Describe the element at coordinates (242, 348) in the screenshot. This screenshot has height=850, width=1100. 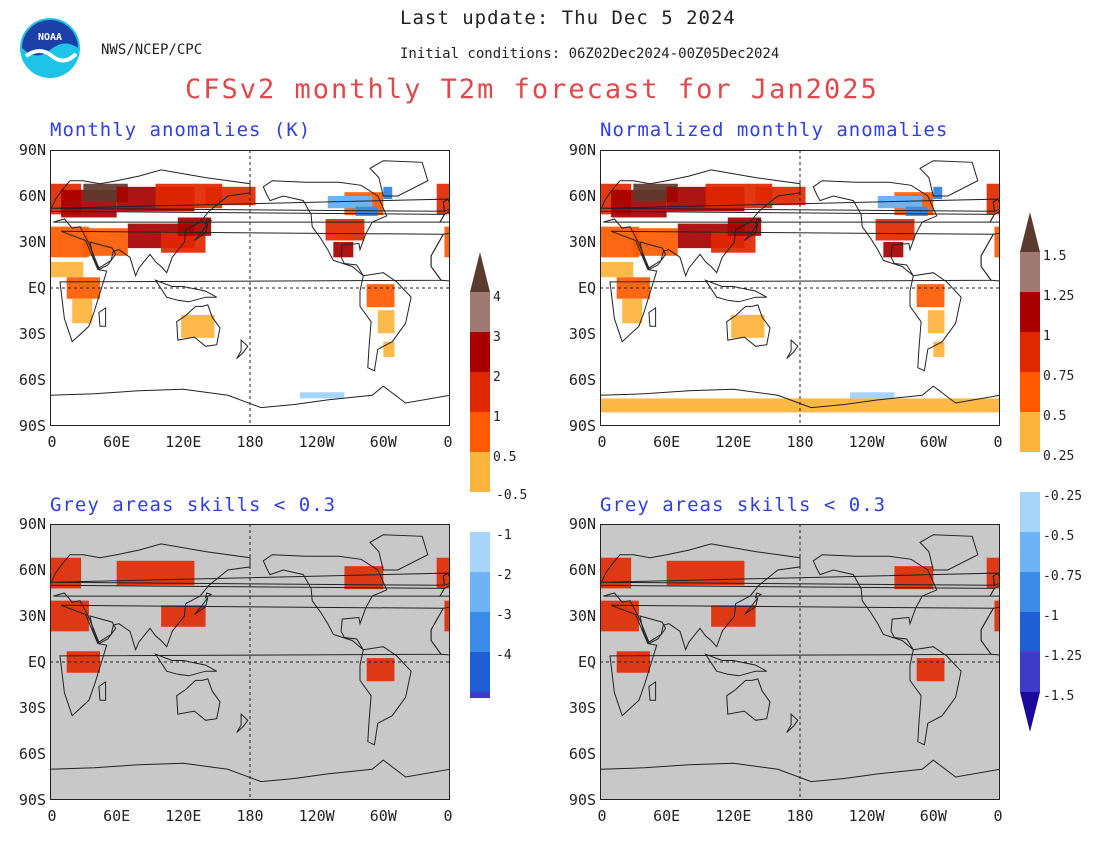
I see `land-outline-newzealand` at that location.